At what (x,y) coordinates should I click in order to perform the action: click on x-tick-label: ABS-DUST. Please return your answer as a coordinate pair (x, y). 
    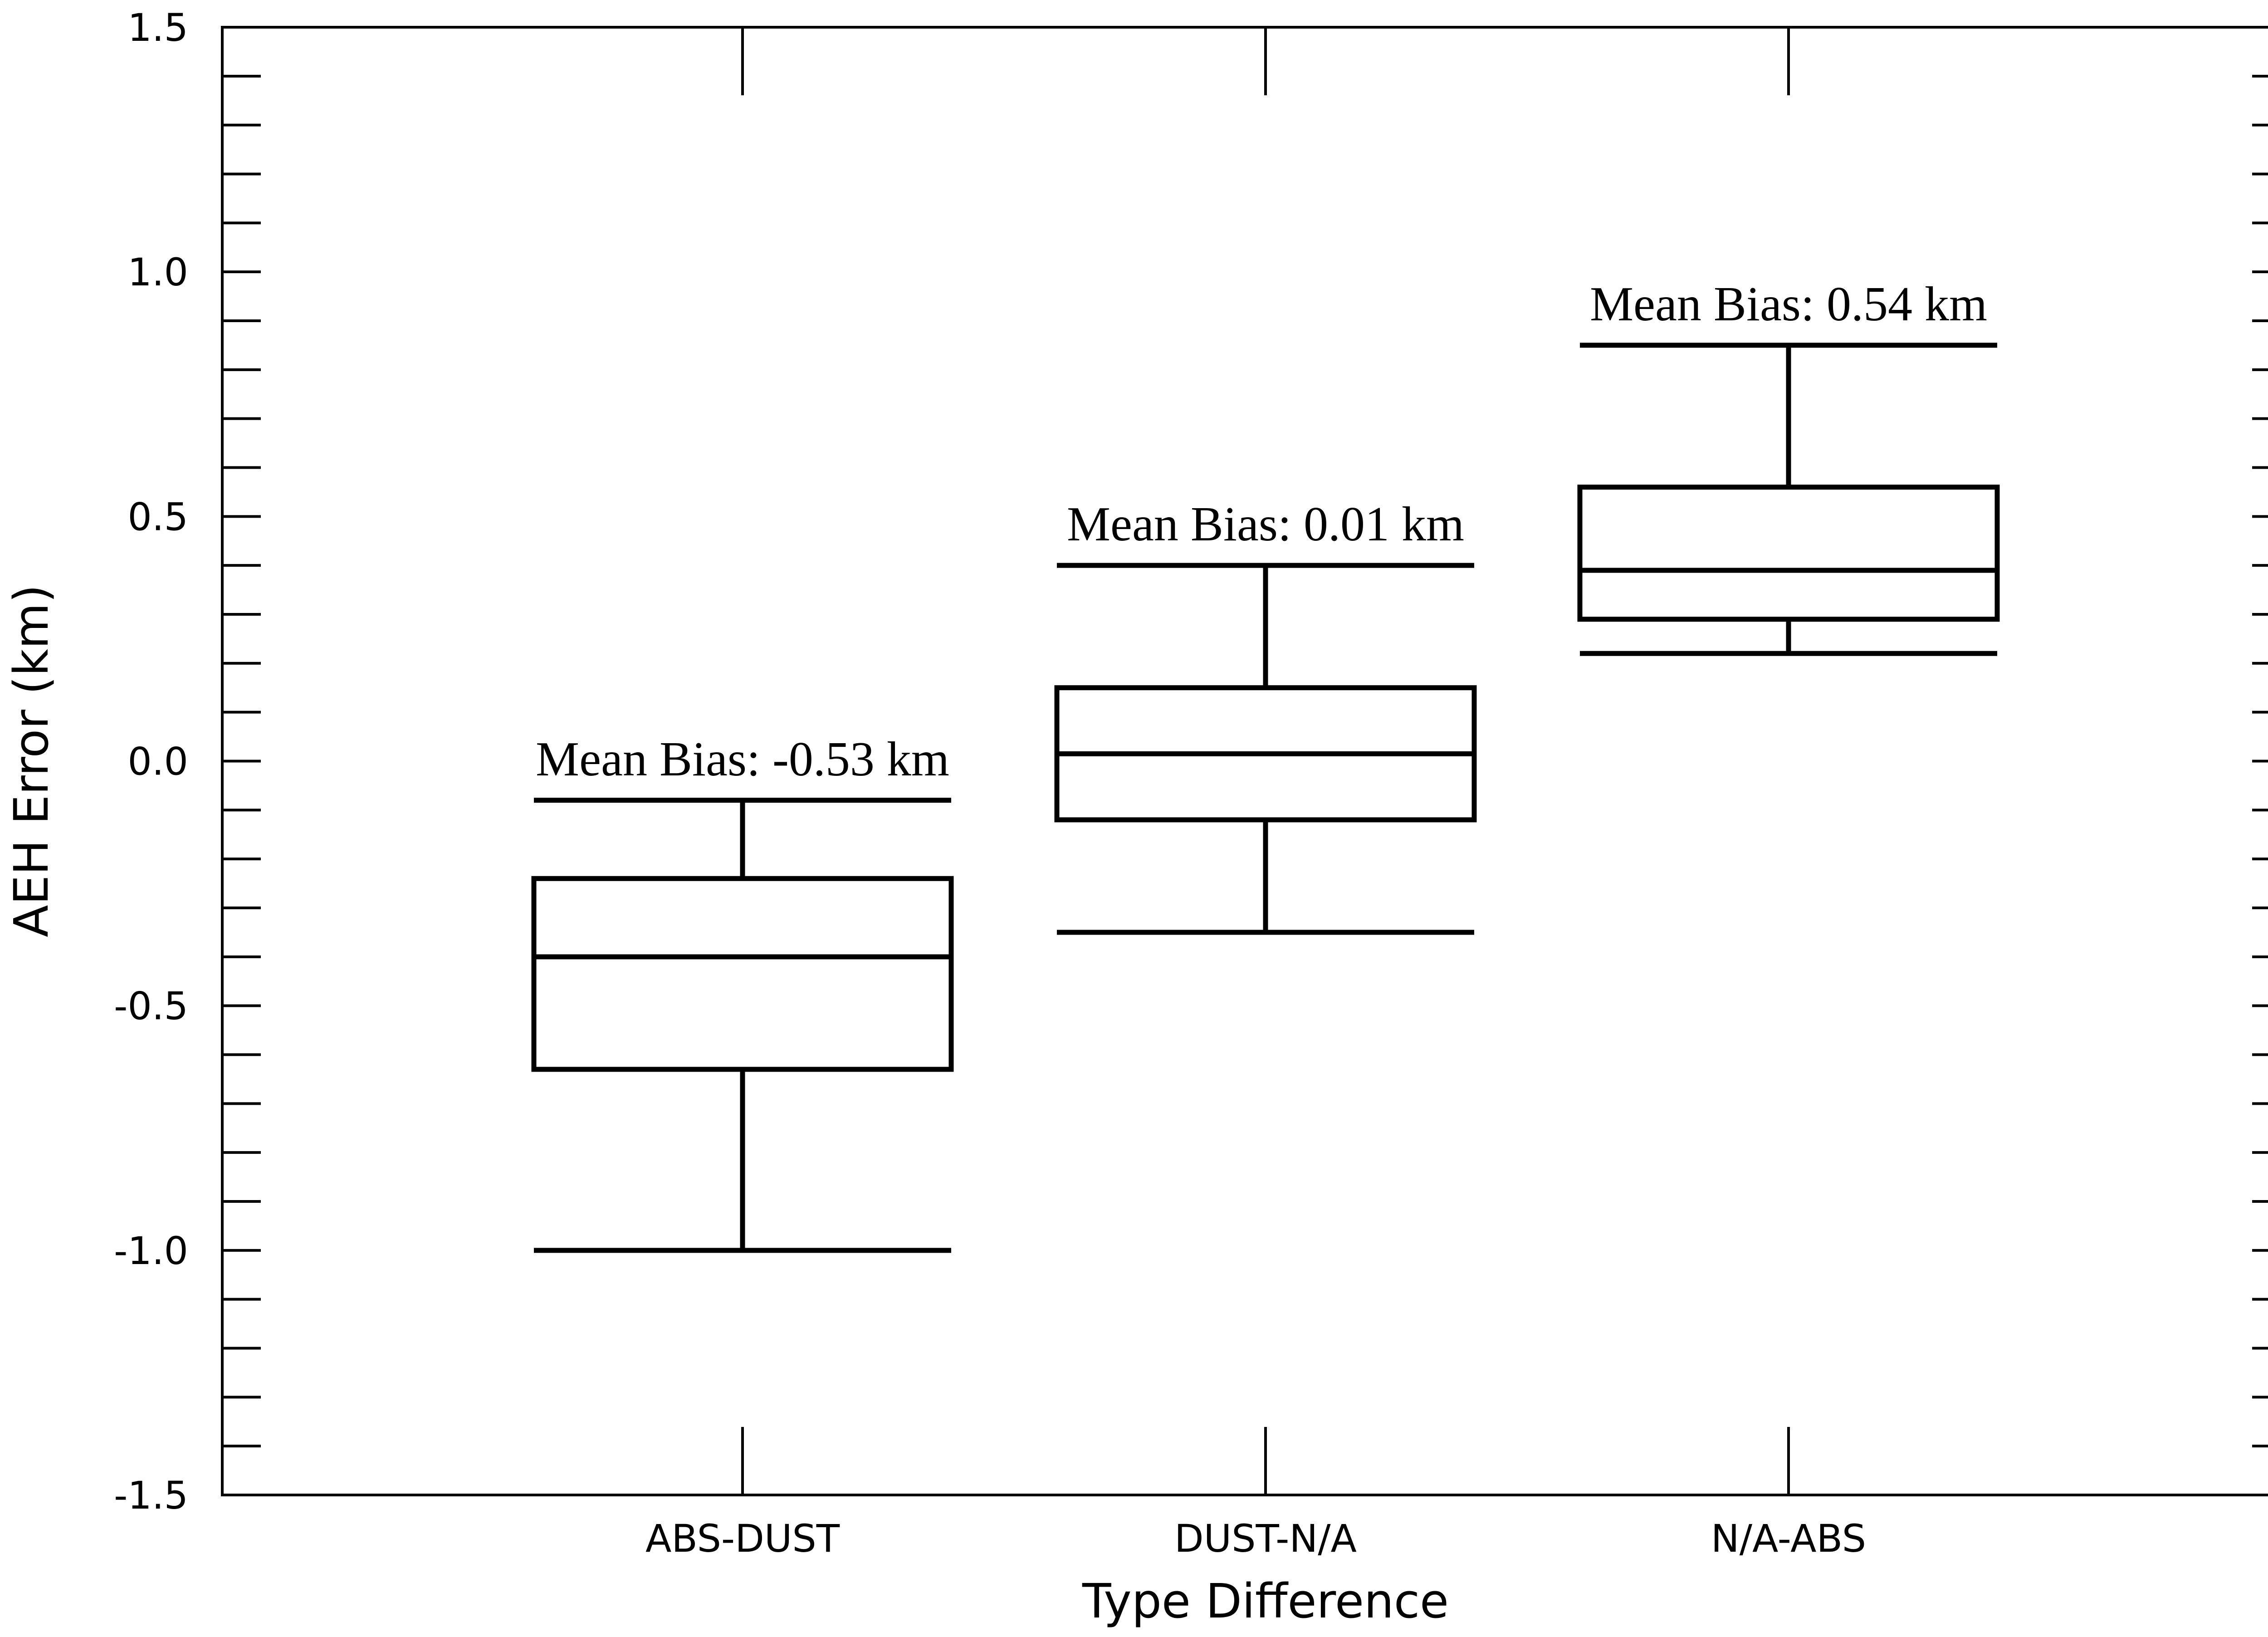
    Looking at the image, I should click on (743, 1539).